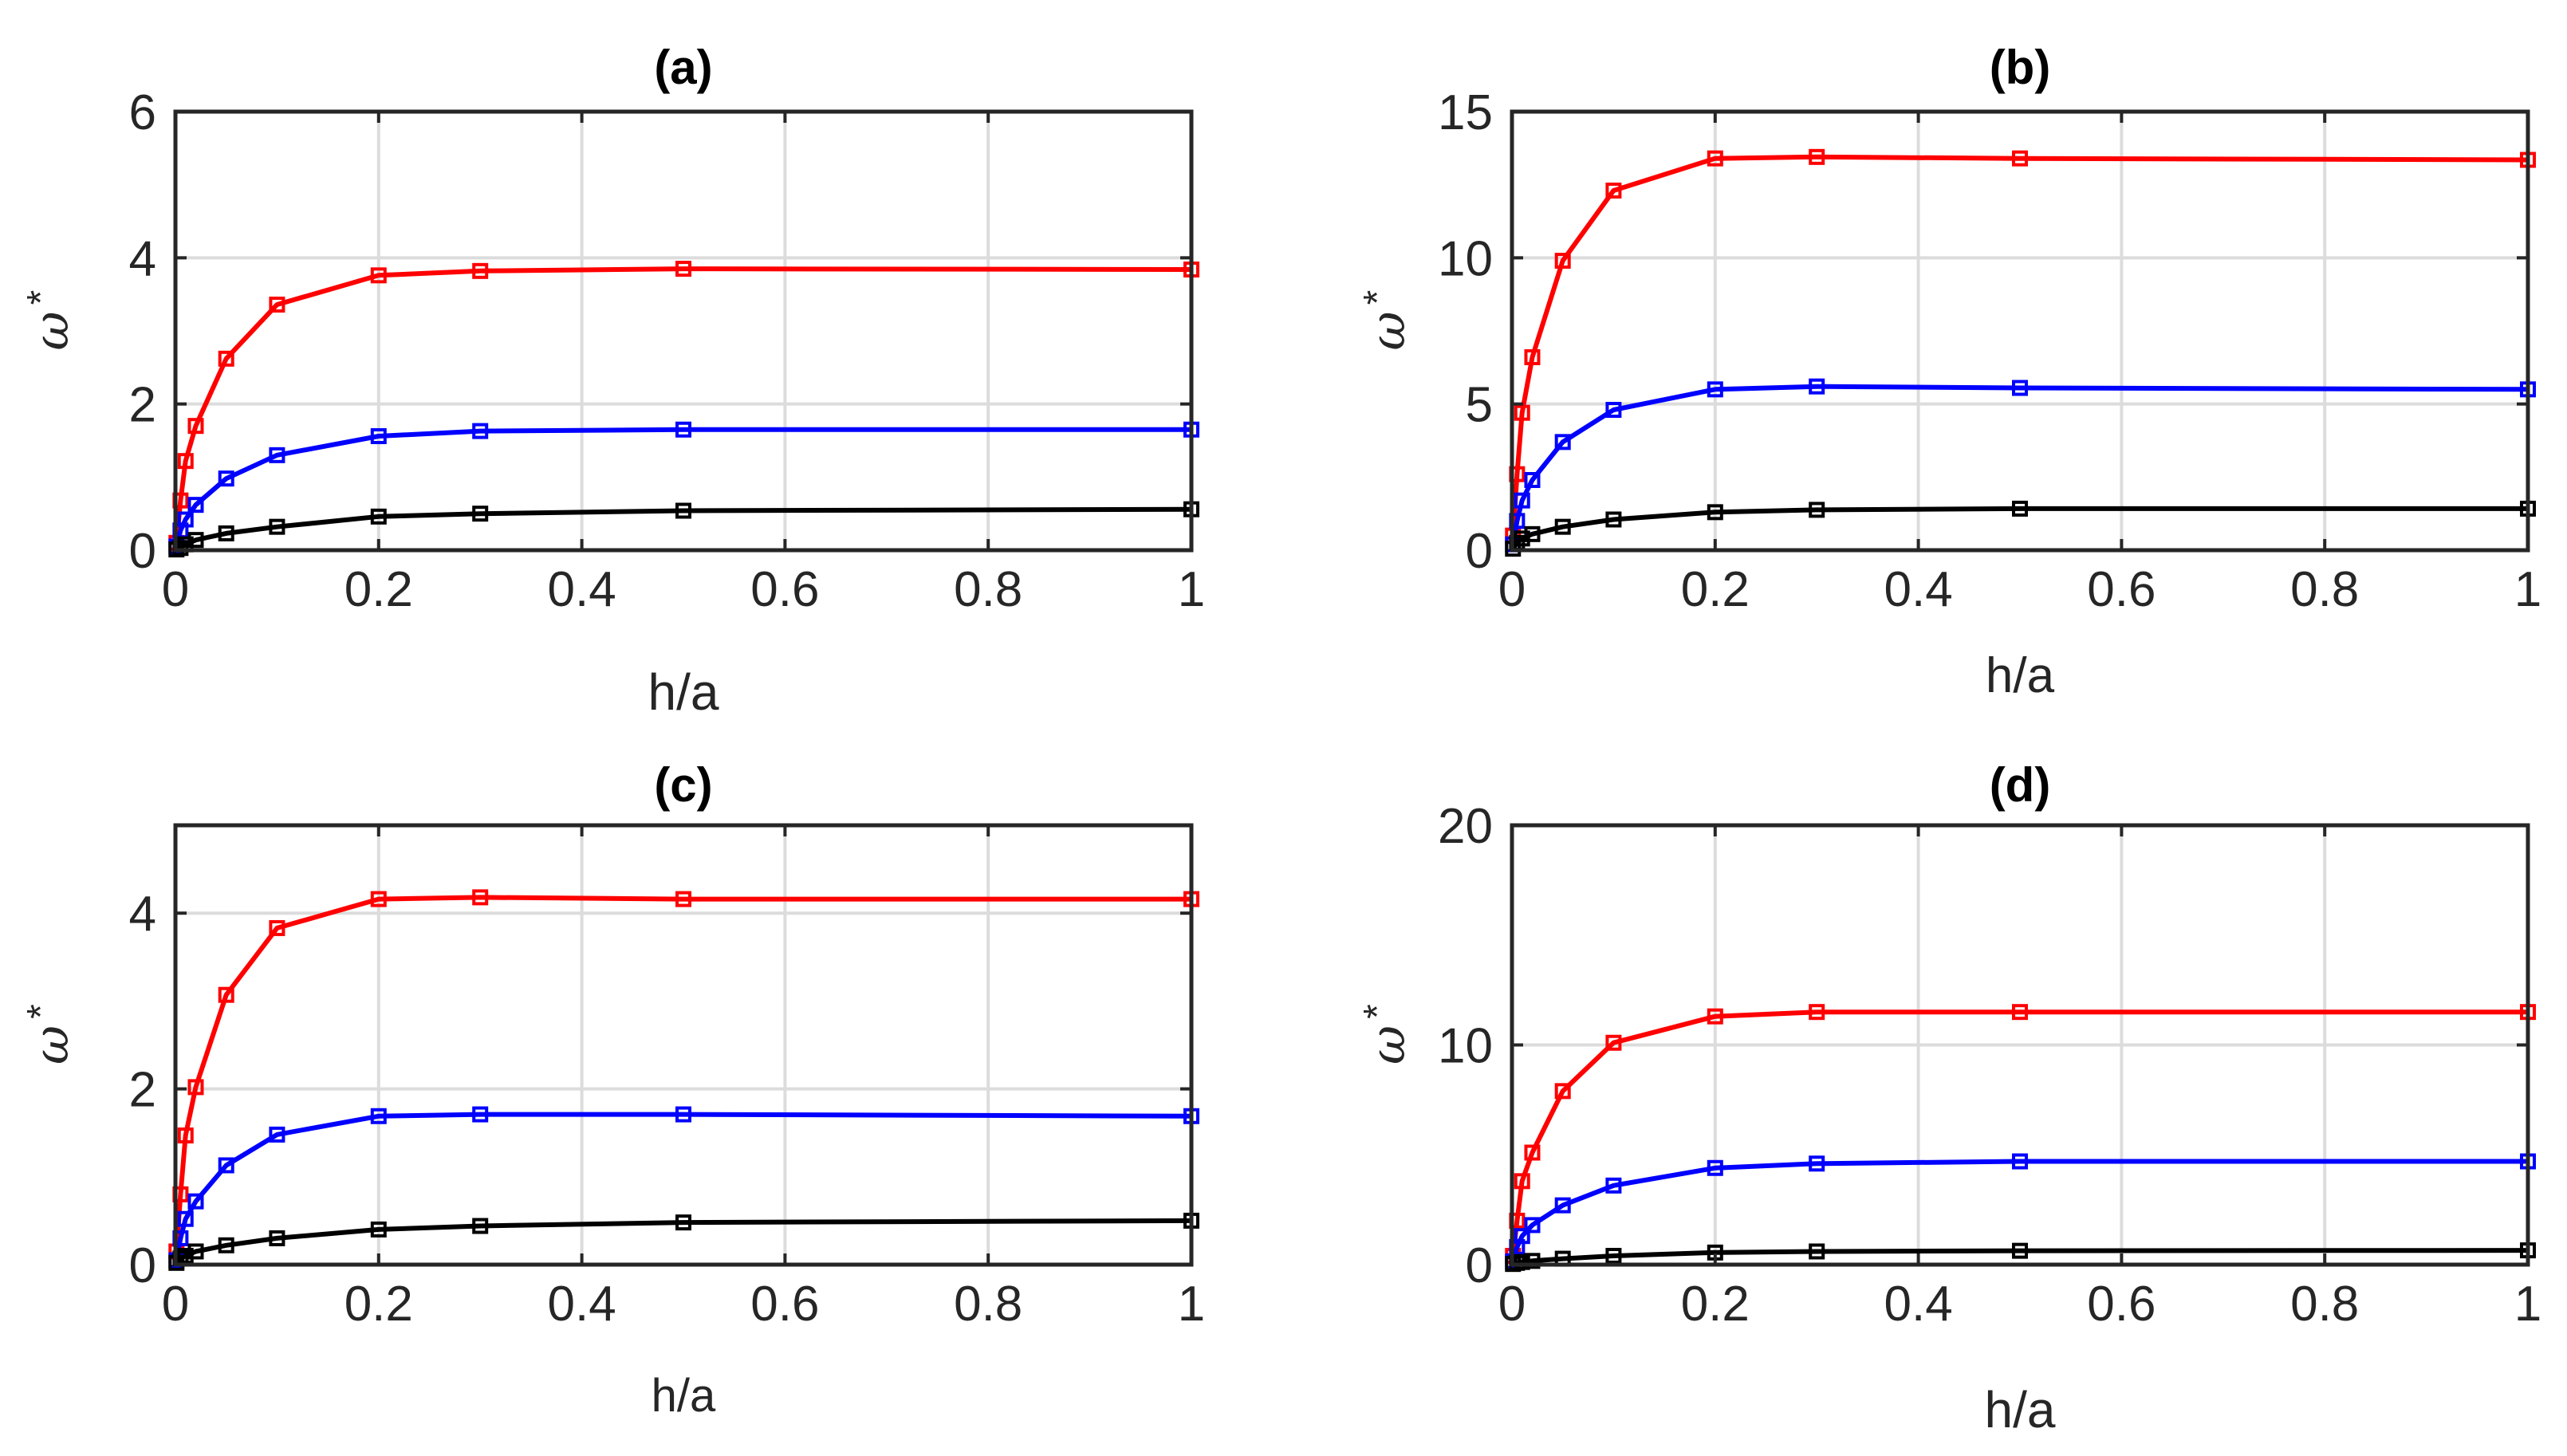  I want to click on chart-d-series-red-line, so click(2019, 1133).